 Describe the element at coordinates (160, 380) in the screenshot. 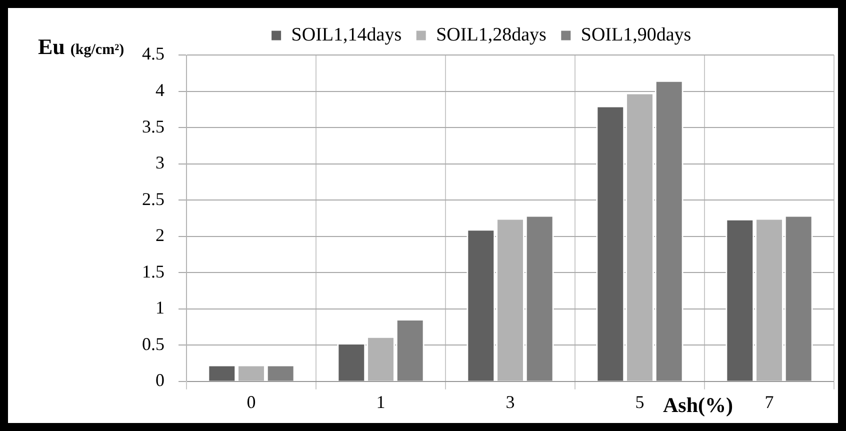

I see `y-tick-label: 0` at that location.